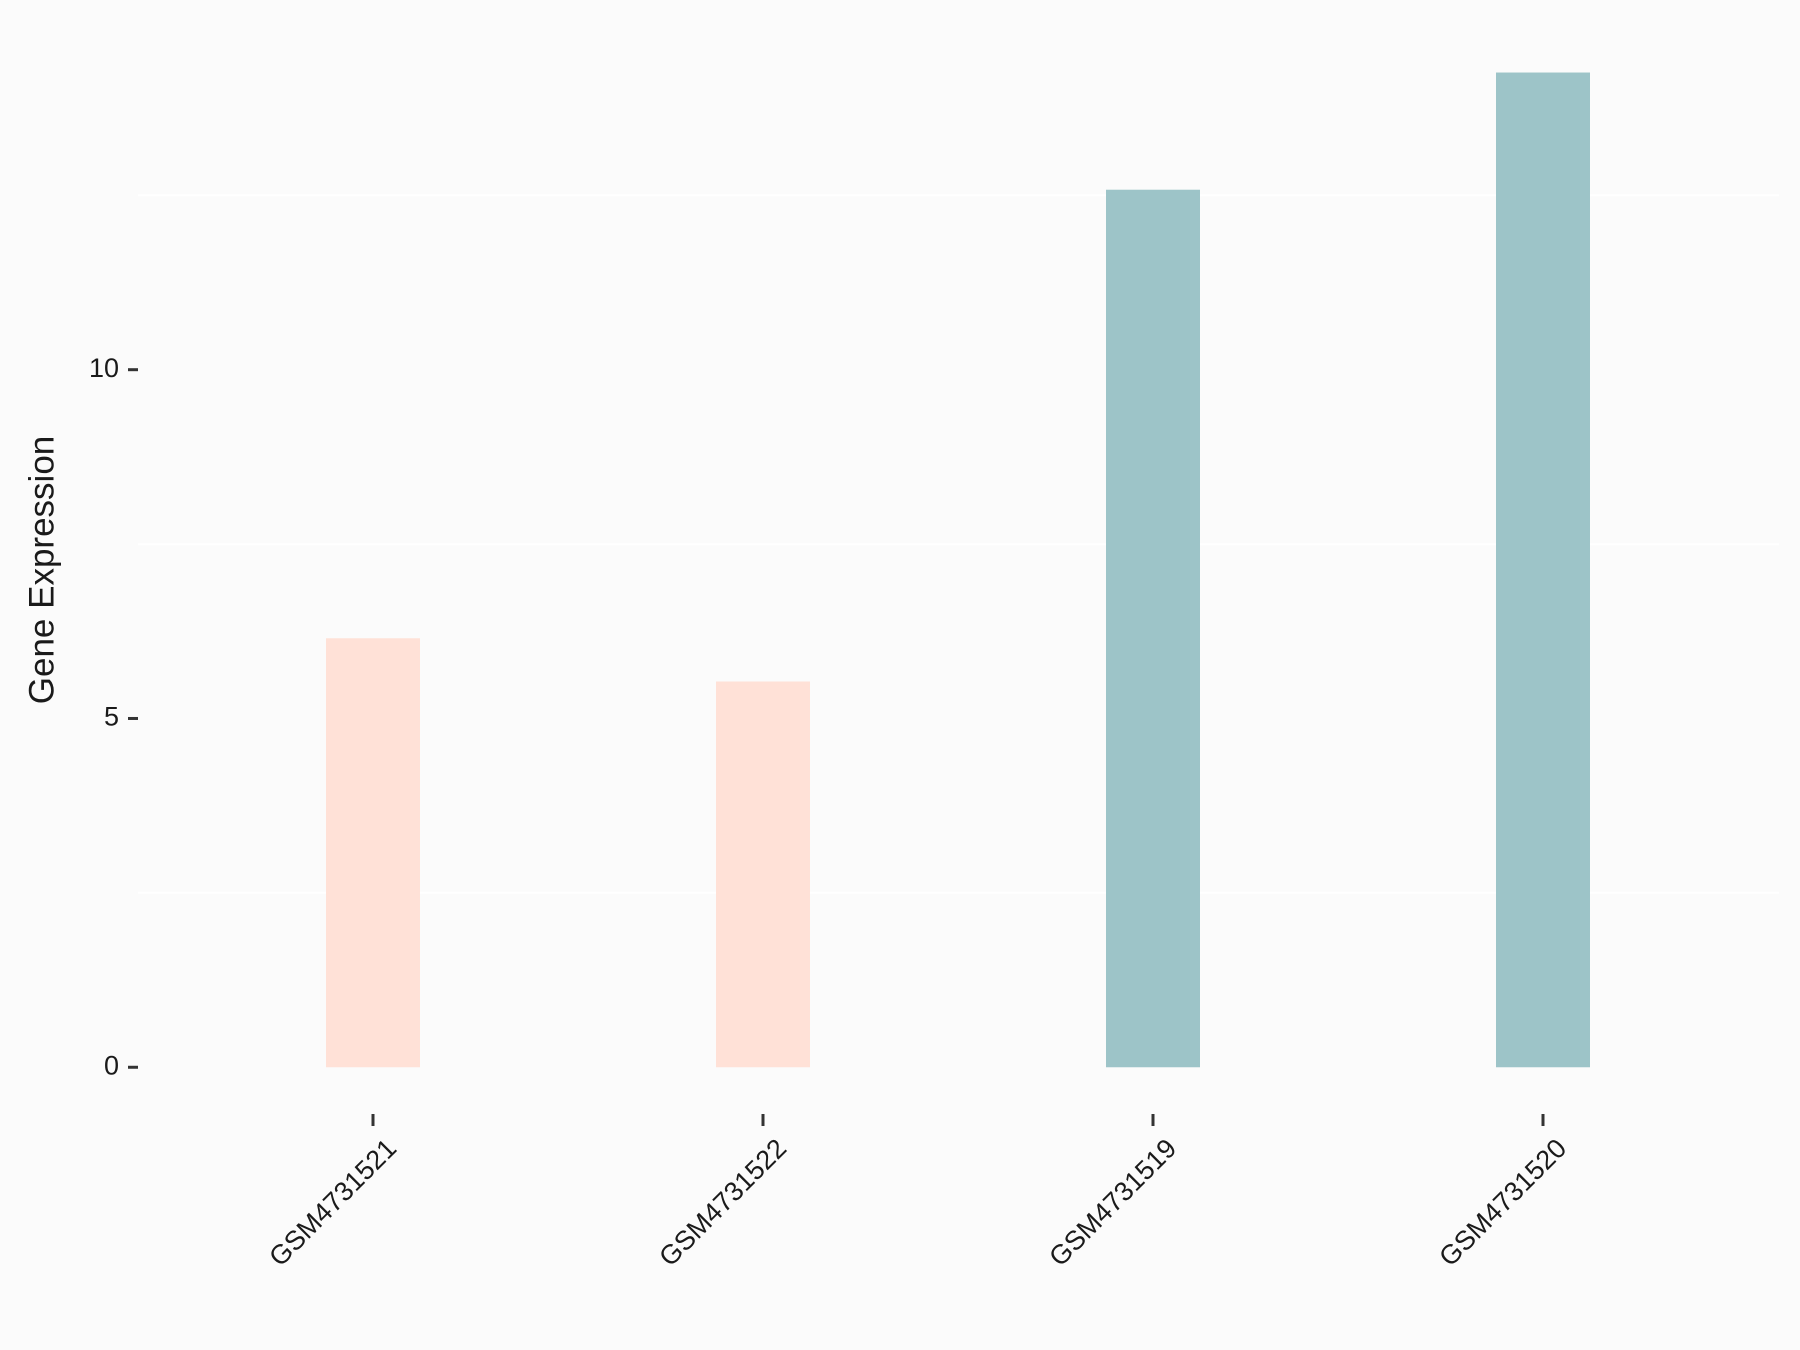 The height and width of the screenshot is (1350, 1800). What do you see at coordinates (111, 717) in the screenshot?
I see `y-tick-label: 5` at bounding box center [111, 717].